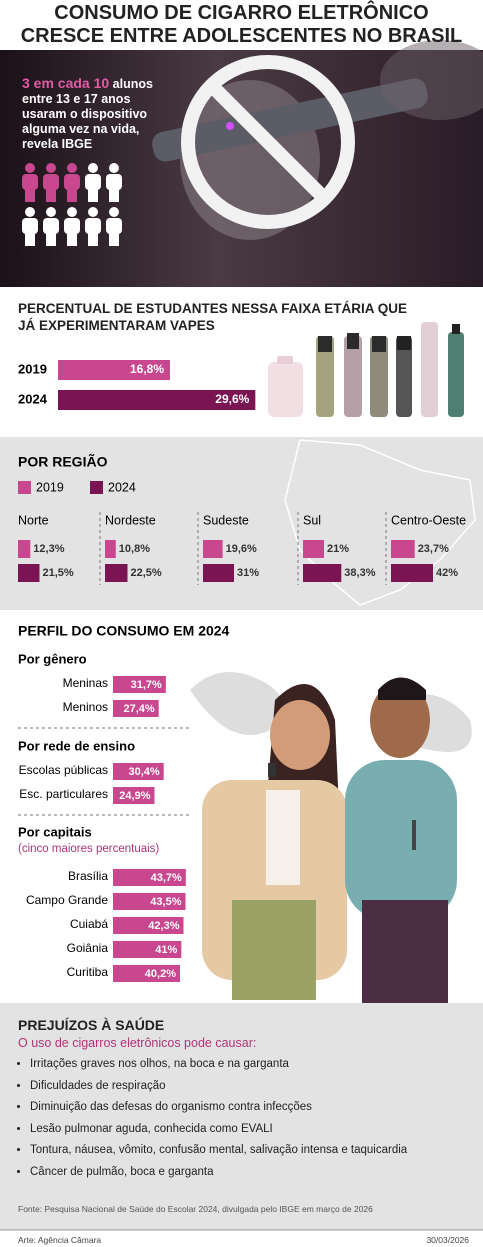 The height and width of the screenshot is (1247, 483). What do you see at coordinates (143, 772) in the screenshot?
I see `value-label: 30,4%` at bounding box center [143, 772].